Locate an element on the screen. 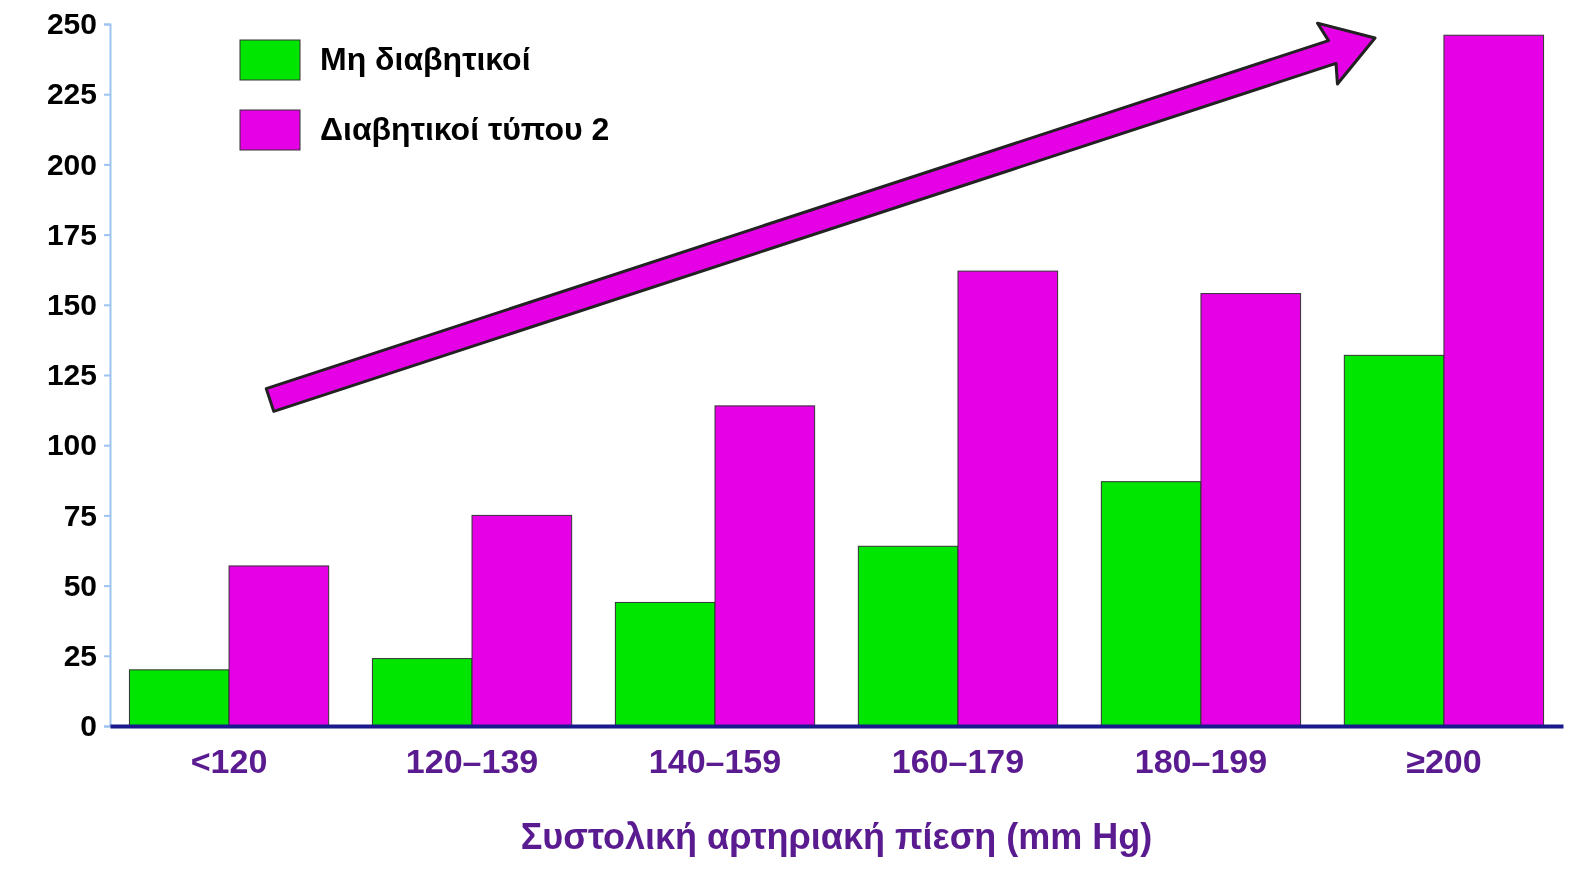 The height and width of the screenshot is (871, 1593). x-tick-label: 160–179 is located at coordinates (958, 761).